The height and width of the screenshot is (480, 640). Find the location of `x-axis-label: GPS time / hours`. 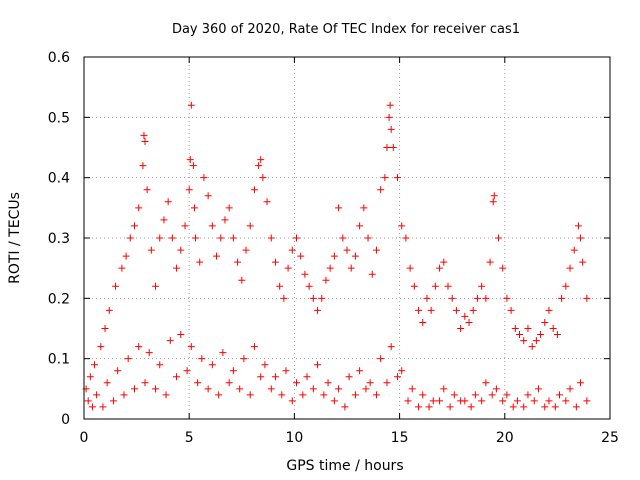

x-axis-label: GPS time / hours is located at coordinates (344, 466).